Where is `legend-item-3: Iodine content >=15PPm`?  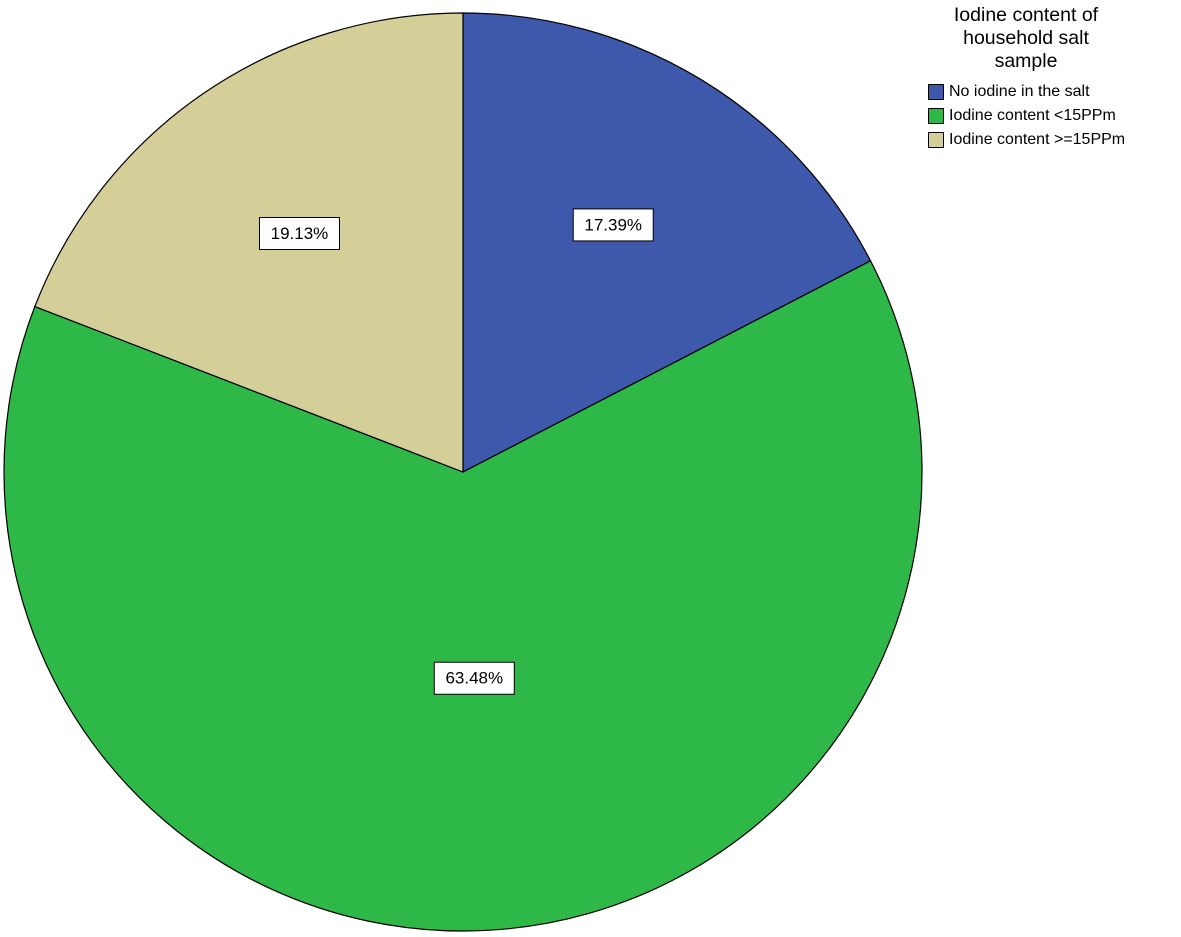 legend-item-3: Iodine content >=15PPm is located at coordinates (1053, 140).